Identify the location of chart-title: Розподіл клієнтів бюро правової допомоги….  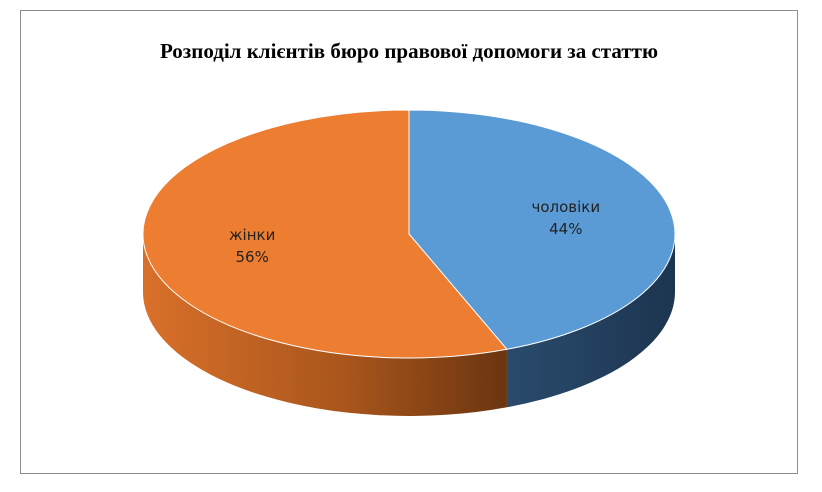
(409, 51).